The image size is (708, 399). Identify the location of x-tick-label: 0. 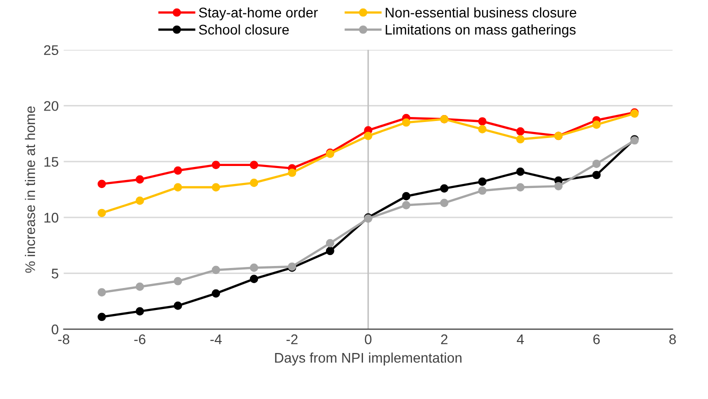
(368, 339).